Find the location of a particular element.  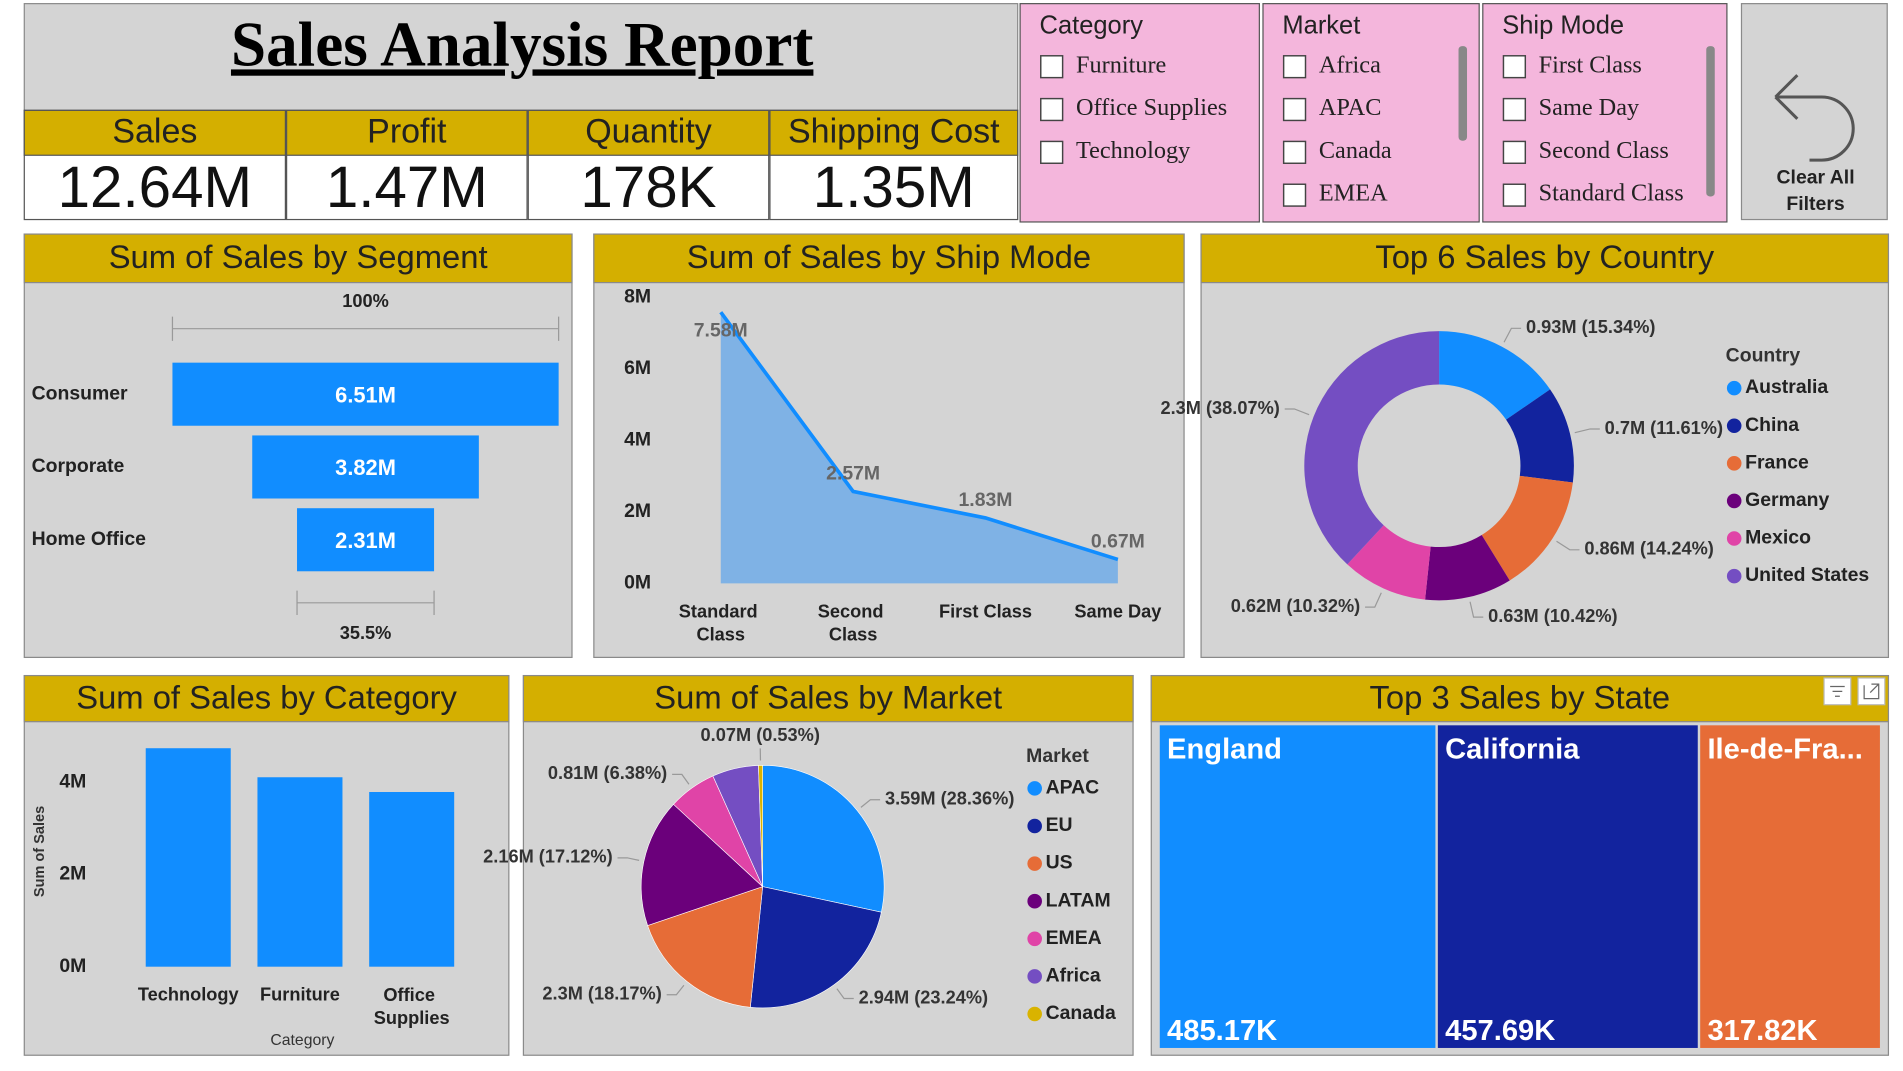

data-label: 1.83M is located at coordinates (986, 500).